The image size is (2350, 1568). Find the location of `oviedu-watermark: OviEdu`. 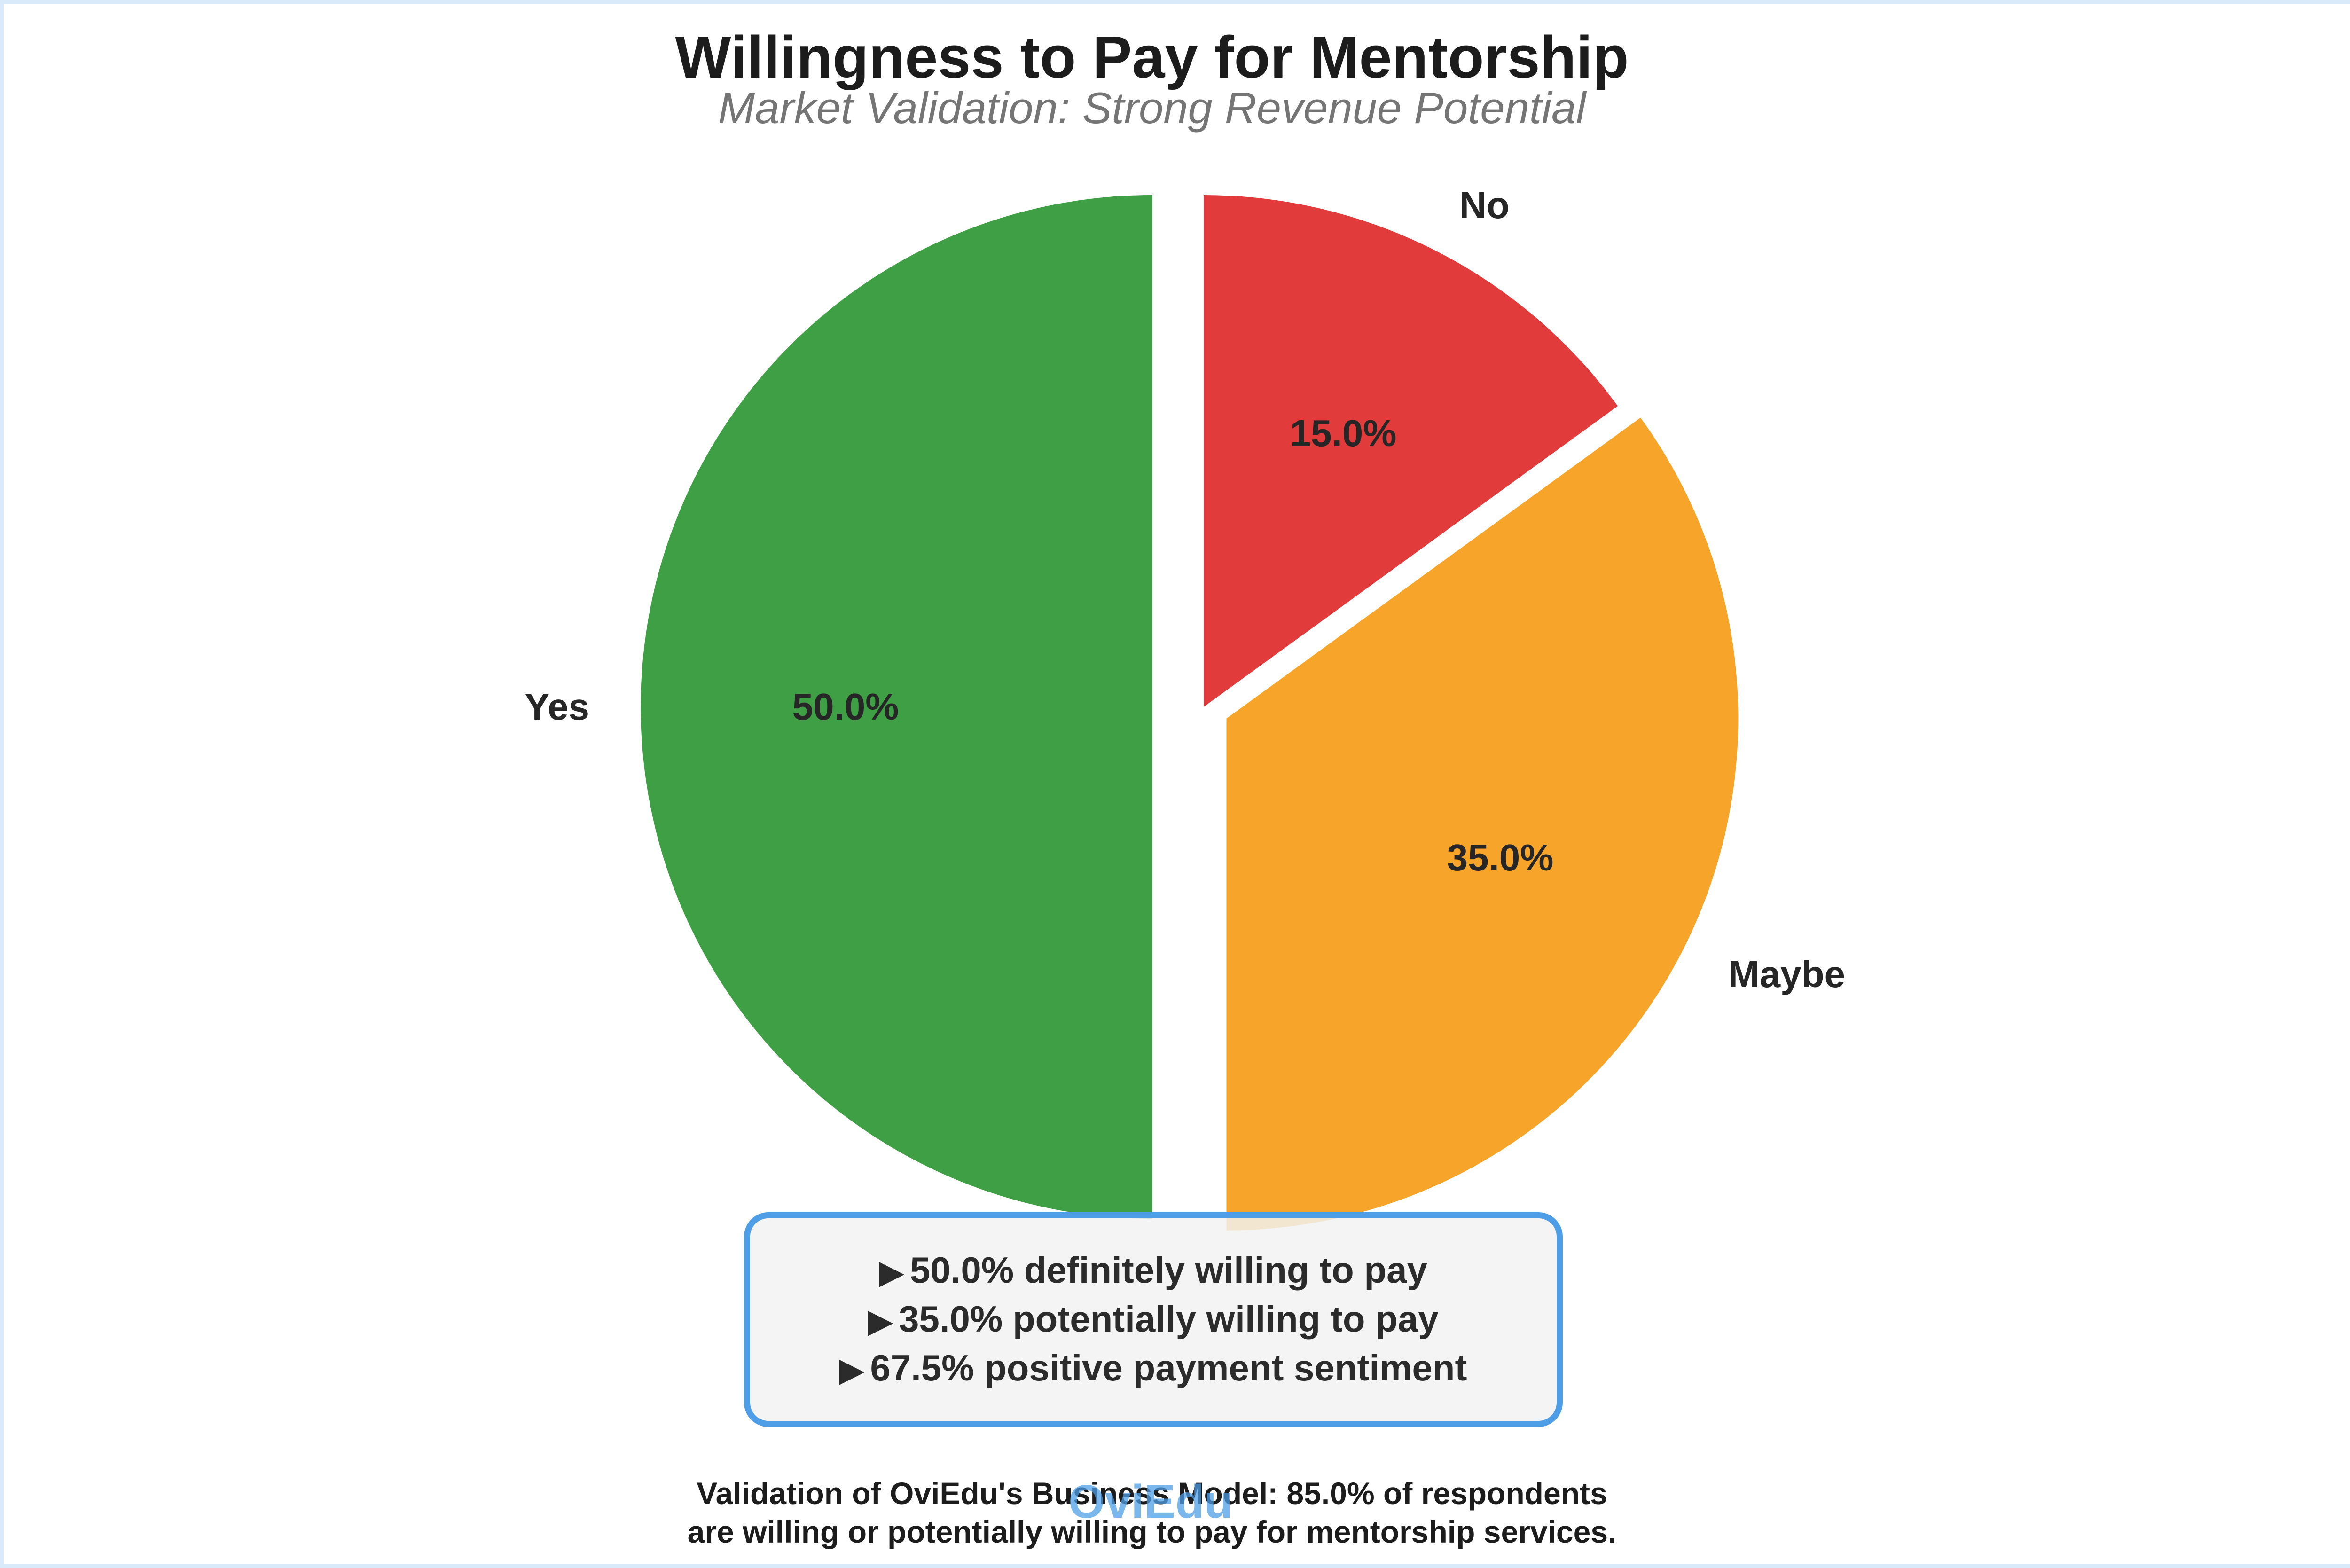

oviedu-watermark: OviEdu is located at coordinates (1150, 1501).